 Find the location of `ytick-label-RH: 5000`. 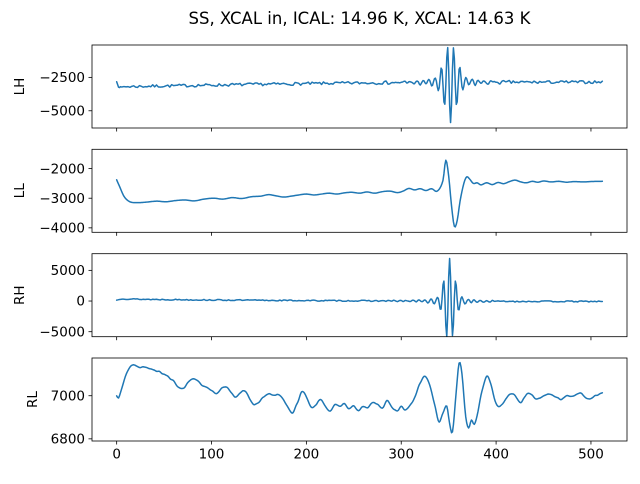

ytick-label-RH: 5000 is located at coordinates (68, 271).